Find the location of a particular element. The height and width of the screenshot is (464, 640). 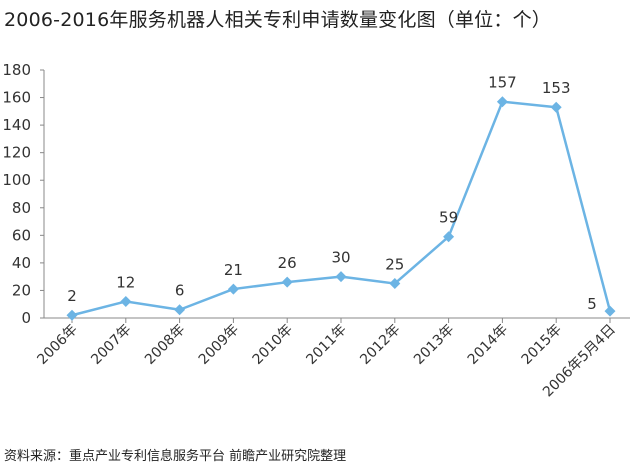

y-tick-label: 120 is located at coordinates (16, 153).